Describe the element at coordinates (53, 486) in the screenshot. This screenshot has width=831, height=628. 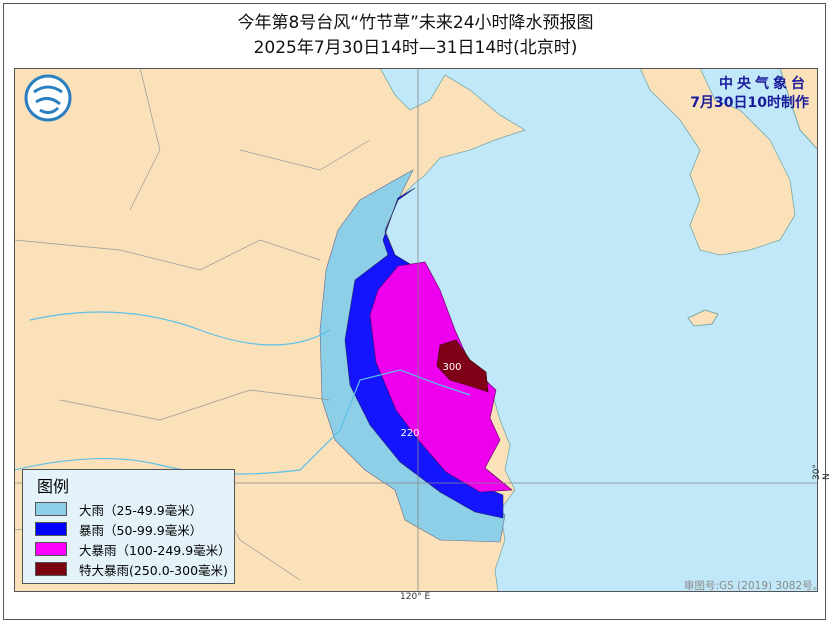
I see `legend-title: 图例` at that location.